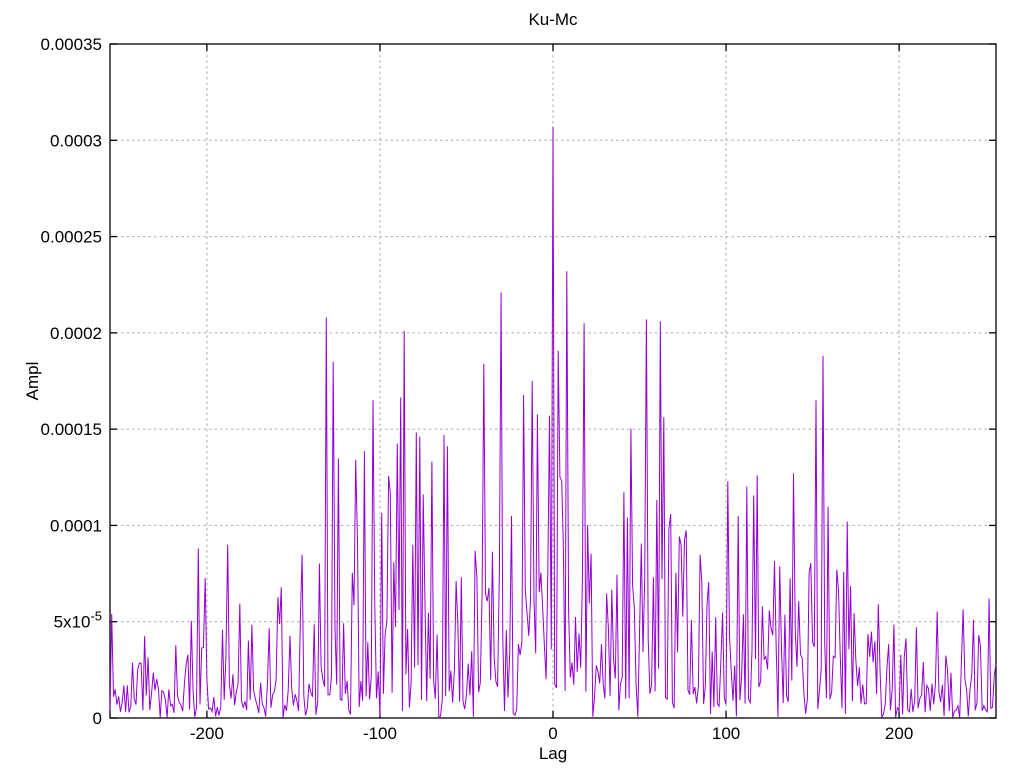 Image resolution: width=1024 pixels, height=768 pixels. Describe the element at coordinates (899, 733) in the screenshot. I see `x-tick-label: 200` at that location.